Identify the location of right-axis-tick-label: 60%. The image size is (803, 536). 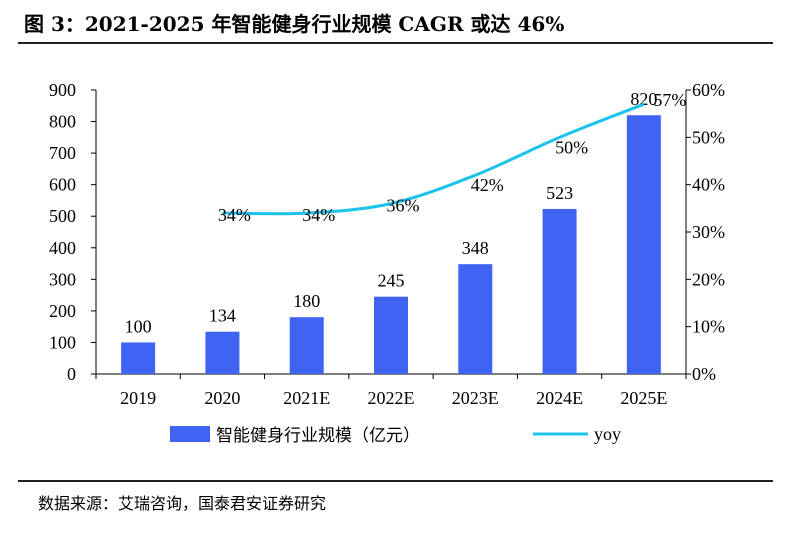
(708, 90).